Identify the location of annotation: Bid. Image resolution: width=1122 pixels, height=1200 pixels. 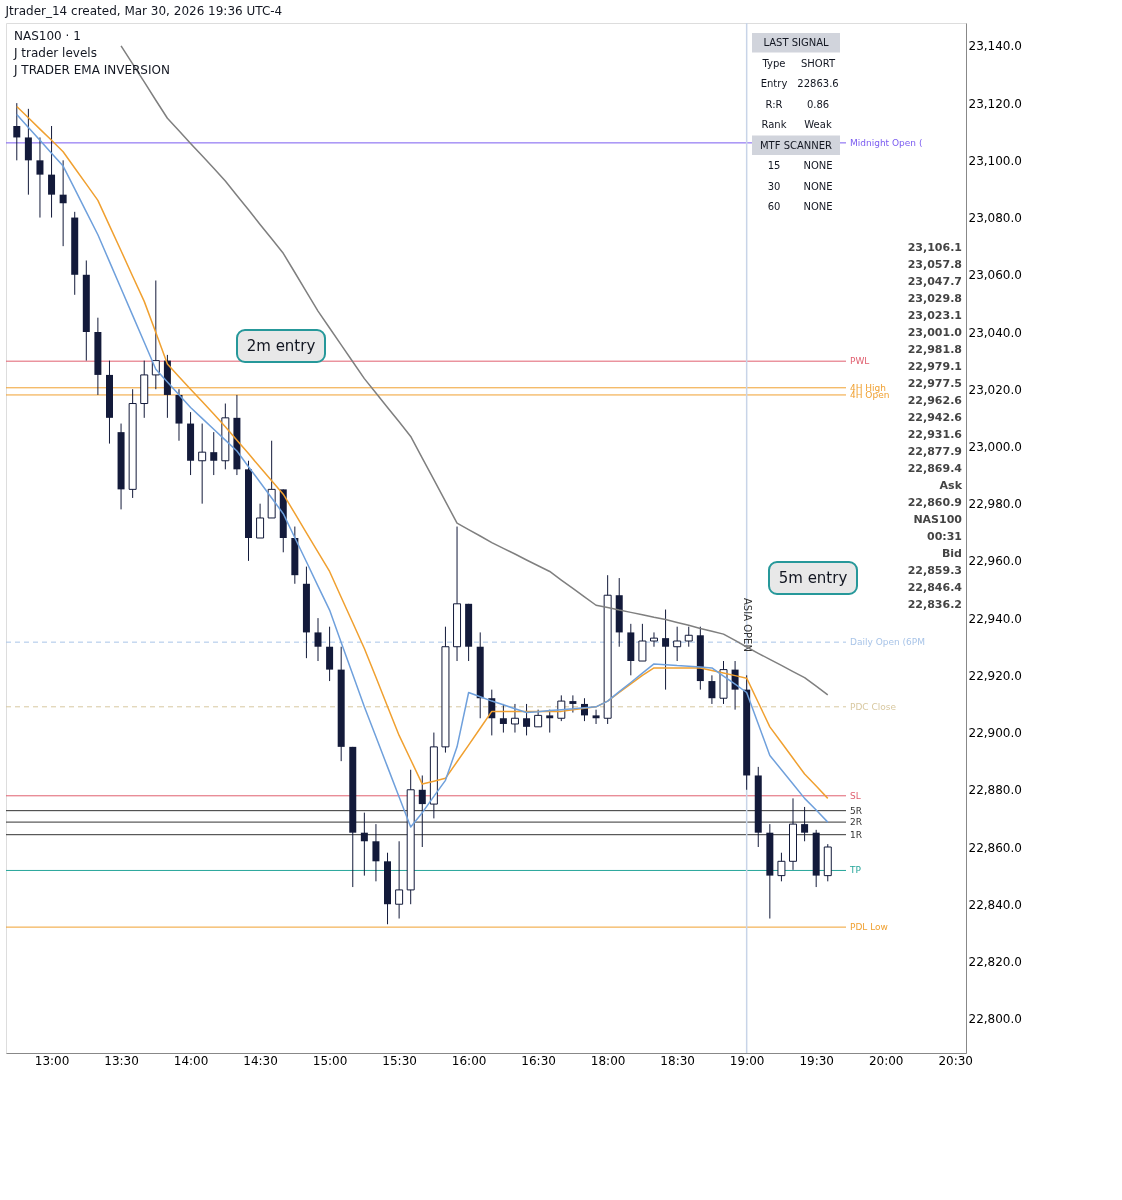
(951, 553).